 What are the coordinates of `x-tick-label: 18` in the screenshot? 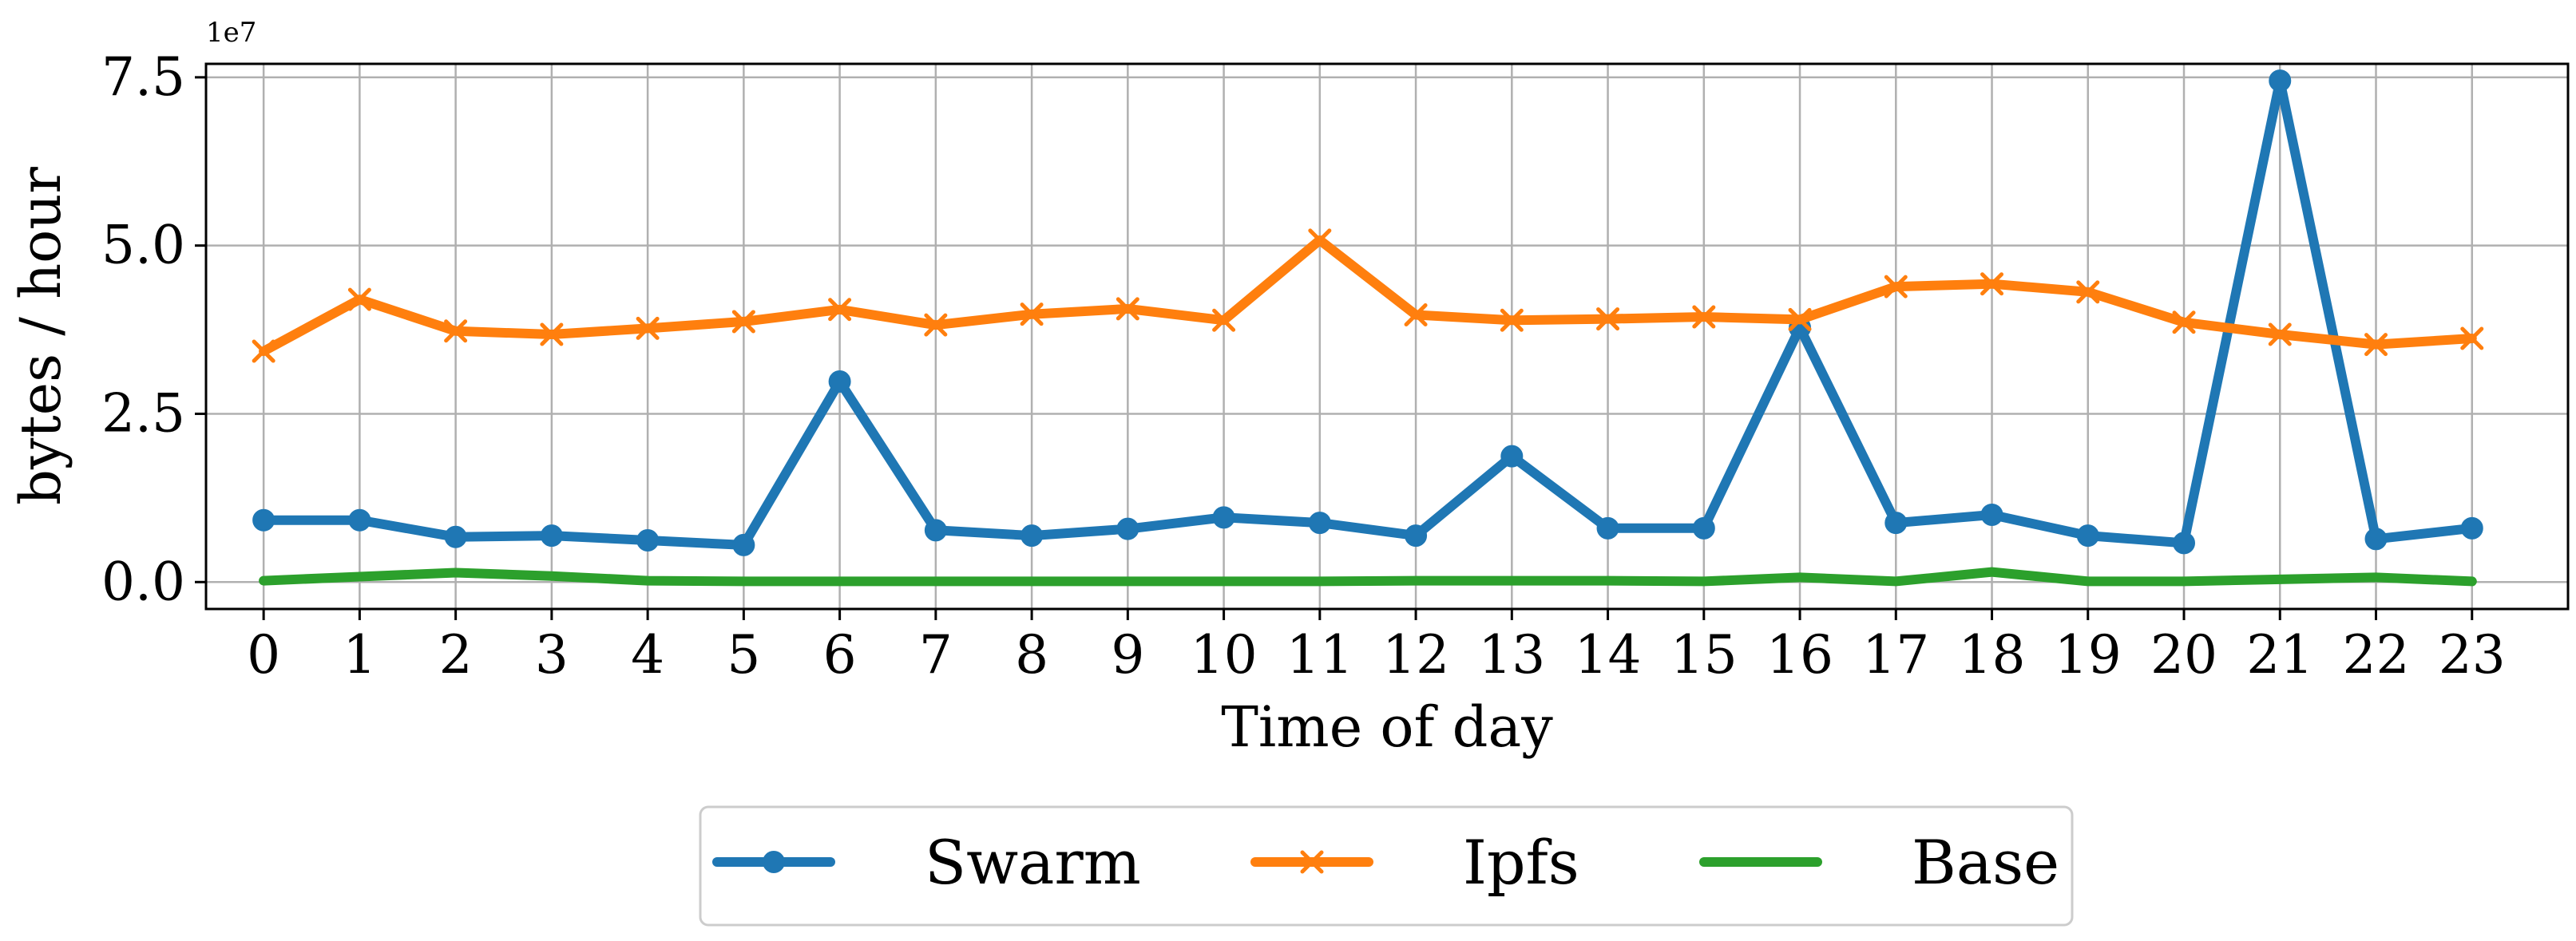 It's located at (1992, 655).